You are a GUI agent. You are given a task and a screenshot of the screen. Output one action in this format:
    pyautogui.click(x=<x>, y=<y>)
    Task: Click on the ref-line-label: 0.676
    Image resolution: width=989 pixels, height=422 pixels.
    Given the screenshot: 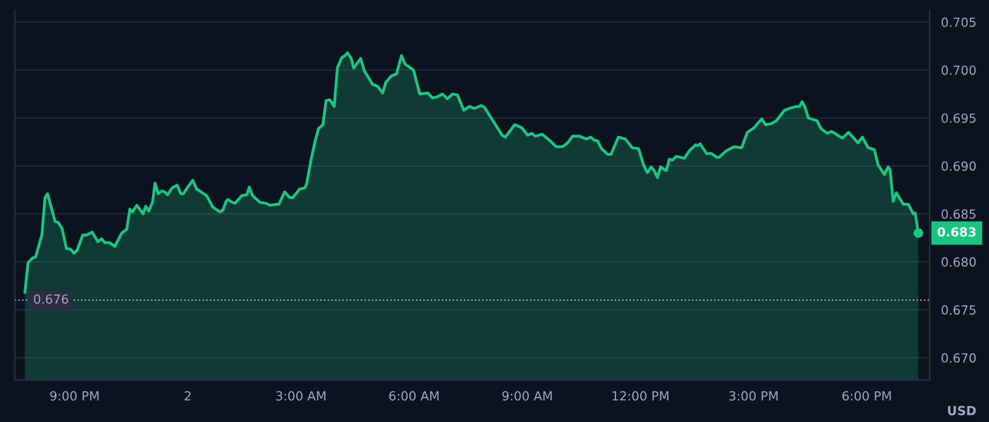 What is the action you would take?
    pyautogui.click(x=51, y=299)
    